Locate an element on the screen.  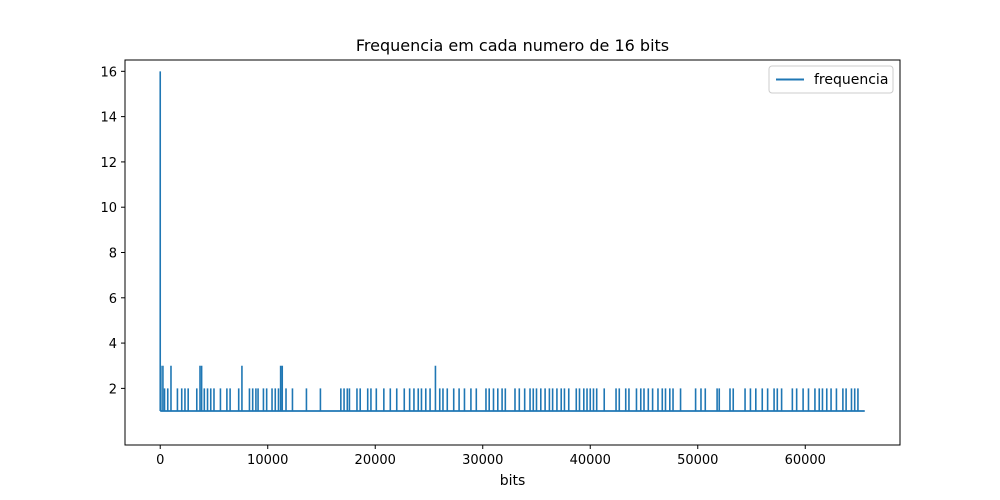
x-axis-label: bits is located at coordinates (513, 481).